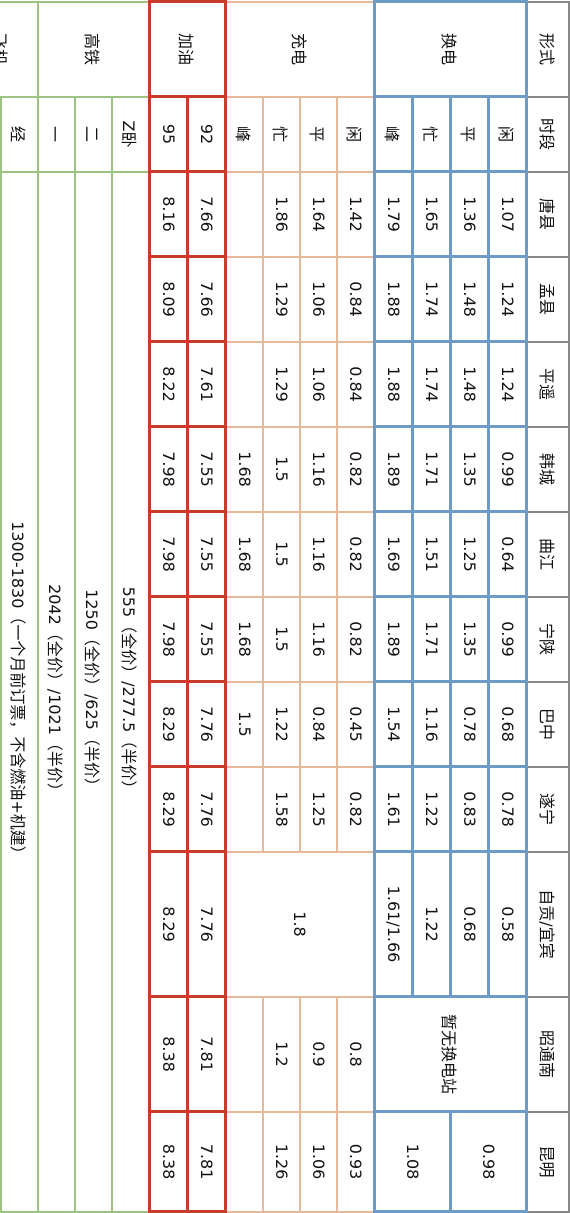  I want to click on header-row: 形式 时段 唐县 孟县 平遥 韩城 曲江 宁陕 巴中 遂宁 自贡/宜宾 昭通南 昆明, so click(547, 606).